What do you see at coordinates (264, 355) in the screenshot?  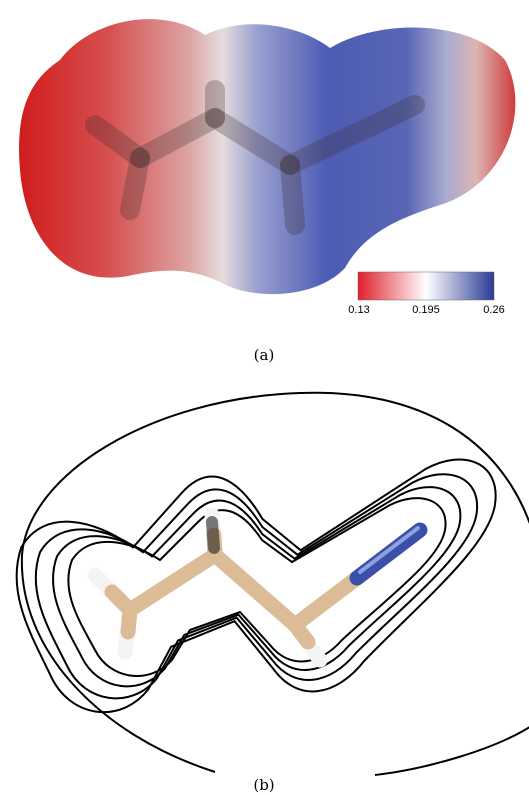 I see `panel-label: (a)` at bounding box center [264, 355].